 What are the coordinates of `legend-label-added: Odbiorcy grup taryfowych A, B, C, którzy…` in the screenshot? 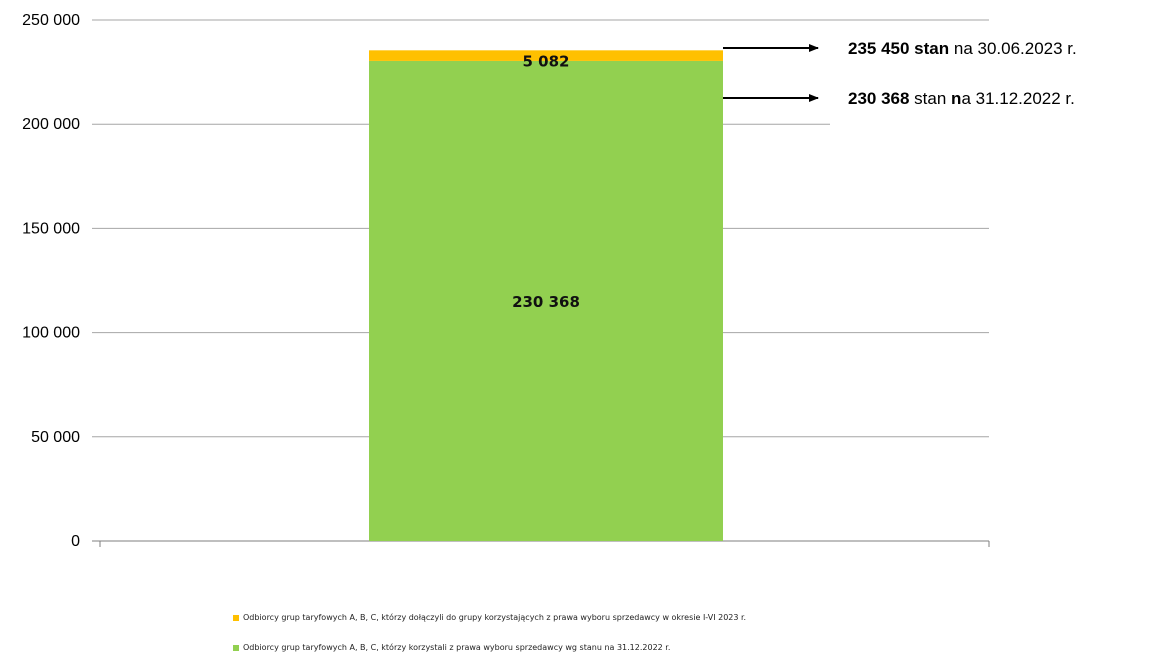 It's located at (495, 617).